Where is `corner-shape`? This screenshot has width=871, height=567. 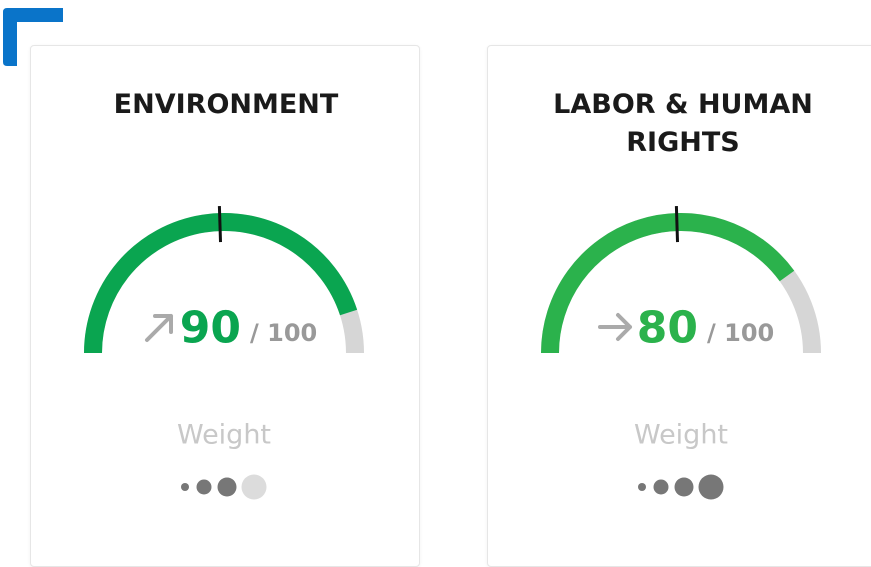 corner-shape is located at coordinates (33, 37).